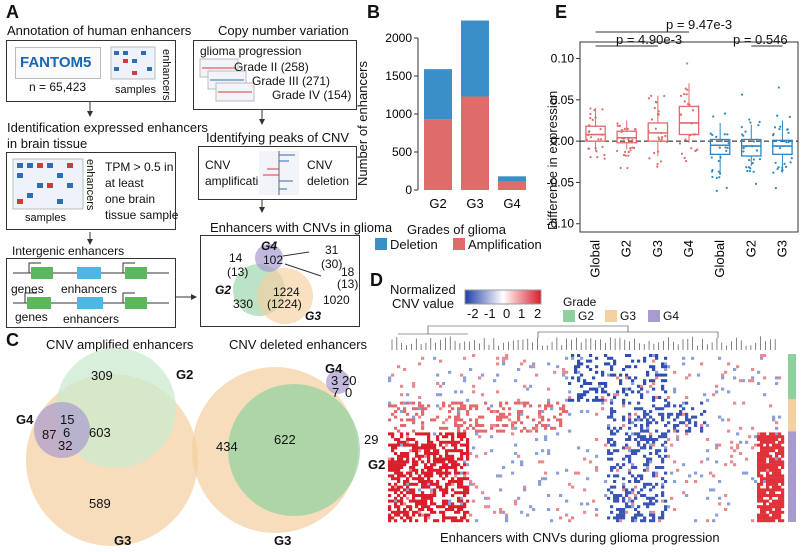 The width and height of the screenshot is (803, 552). What do you see at coordinates (227, 446) in the screenshot?
I see `del-n434: 434` at bounding box center [227, 446].